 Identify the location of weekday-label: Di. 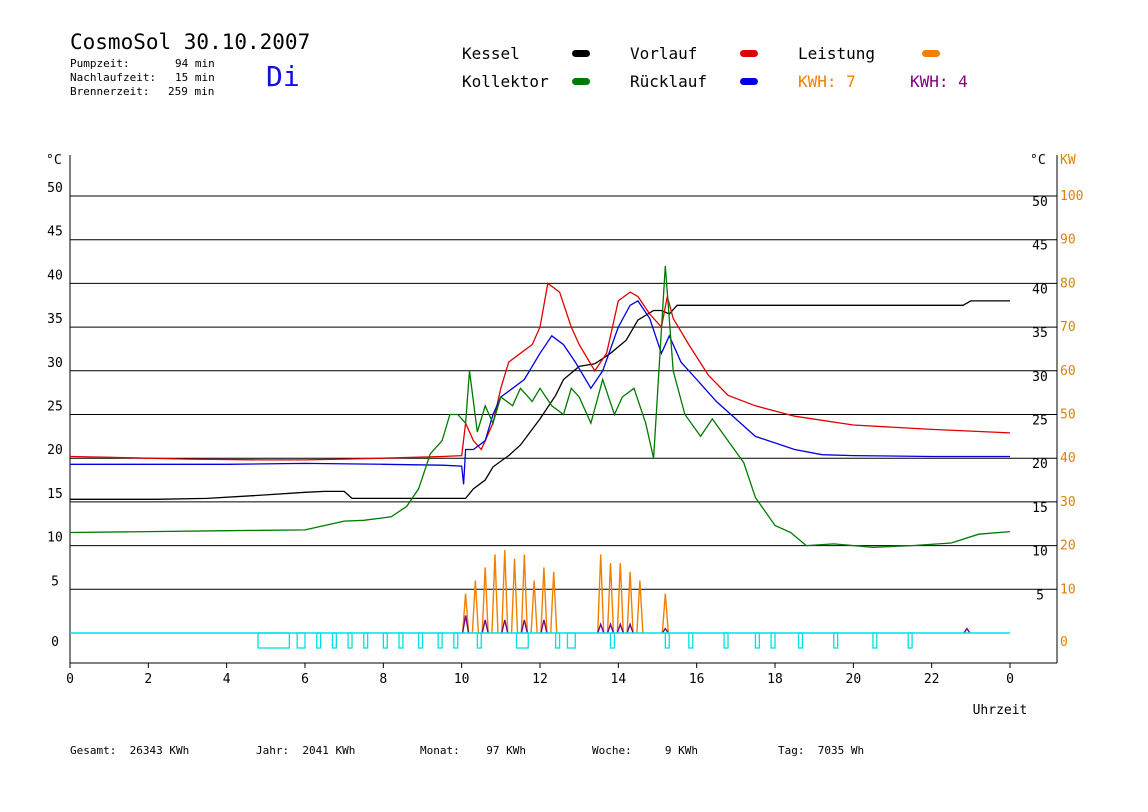
(283, 76).